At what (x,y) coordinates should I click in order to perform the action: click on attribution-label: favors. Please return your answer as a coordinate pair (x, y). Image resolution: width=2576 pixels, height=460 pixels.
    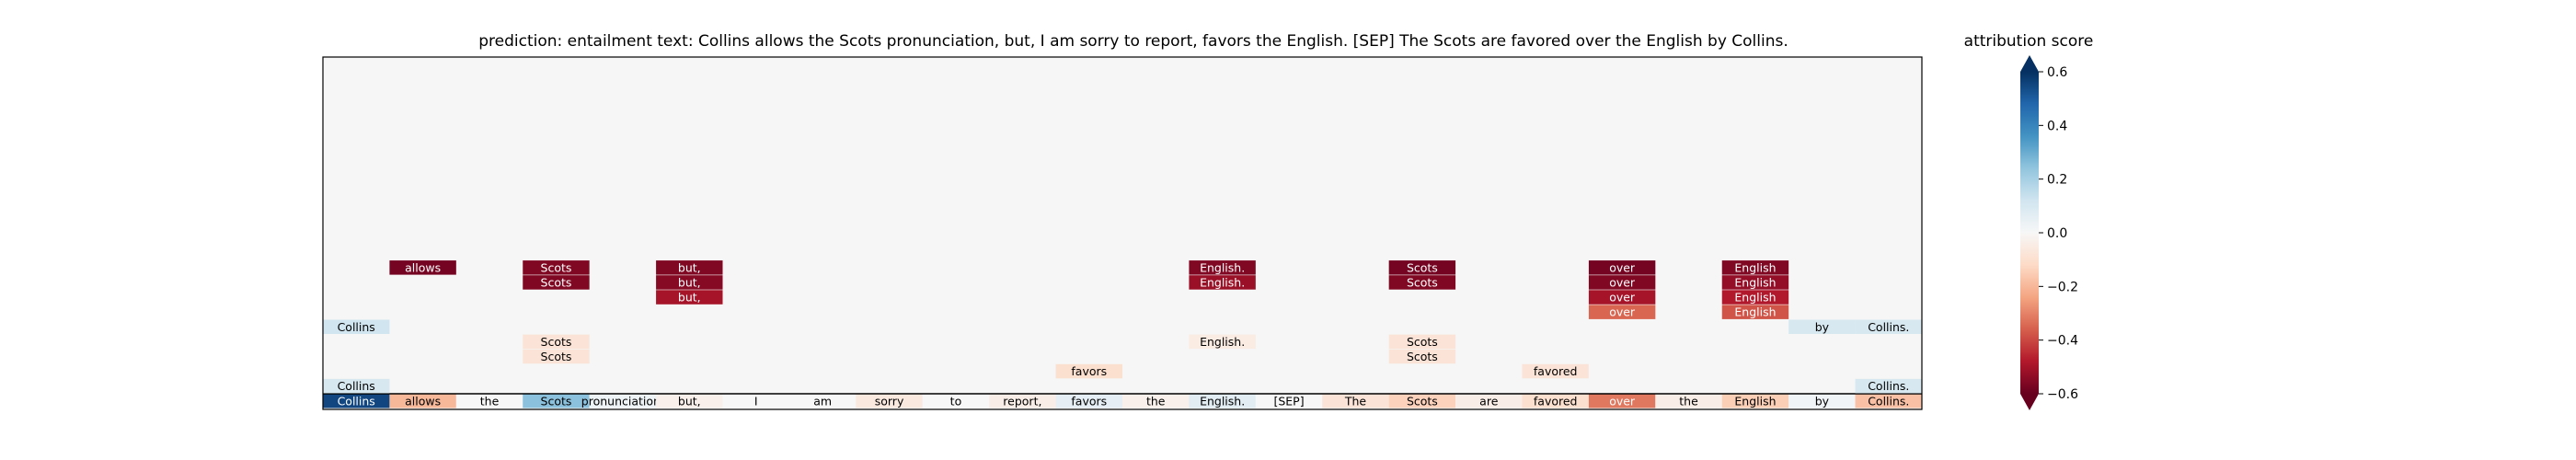
    Looking at the image, I should click on (1089, 371).